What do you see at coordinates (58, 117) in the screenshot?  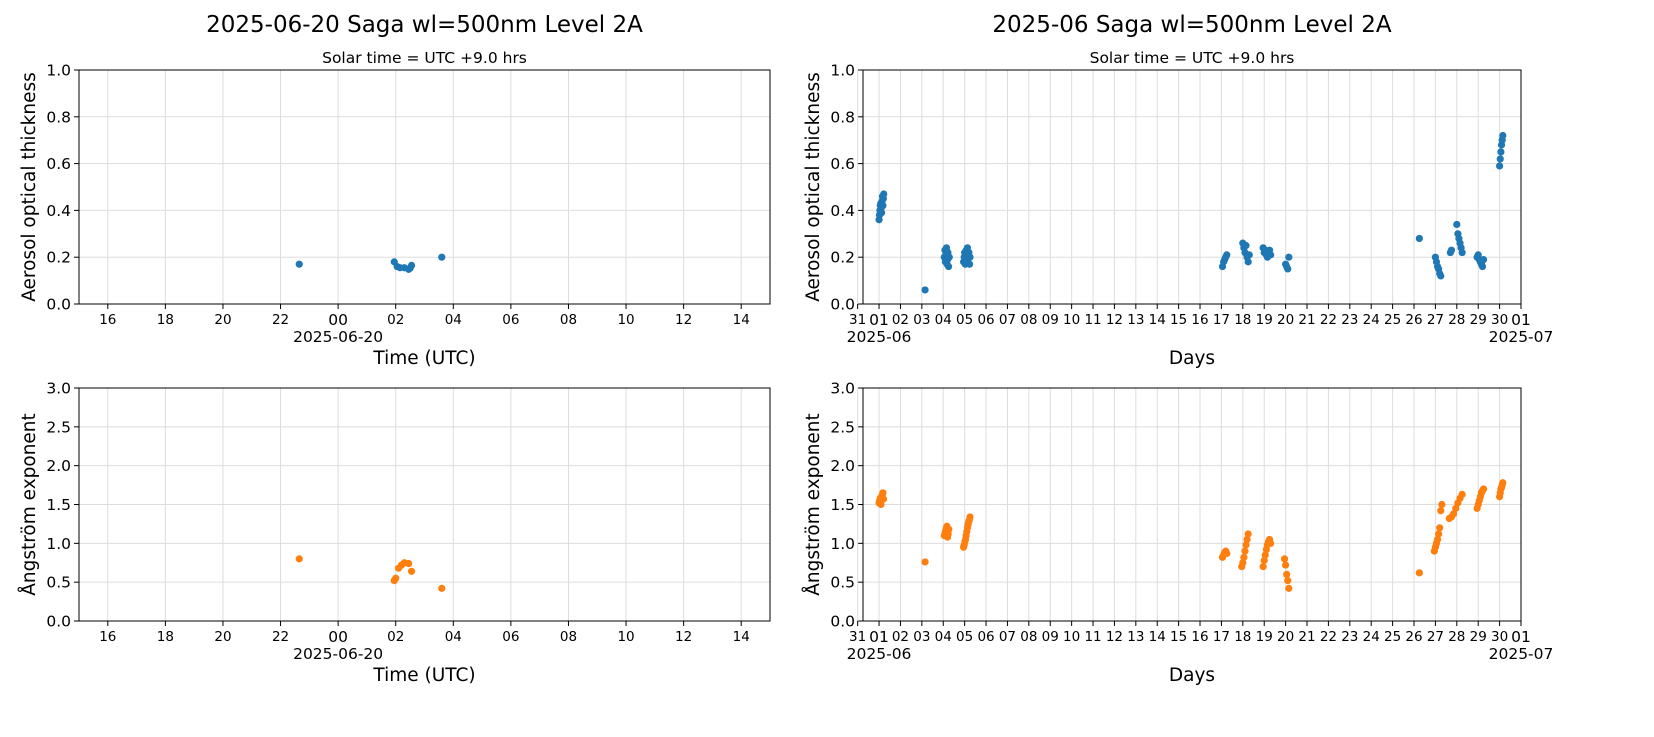 I see `y-tick-label: 0.8` at bounding box center [58, 117].